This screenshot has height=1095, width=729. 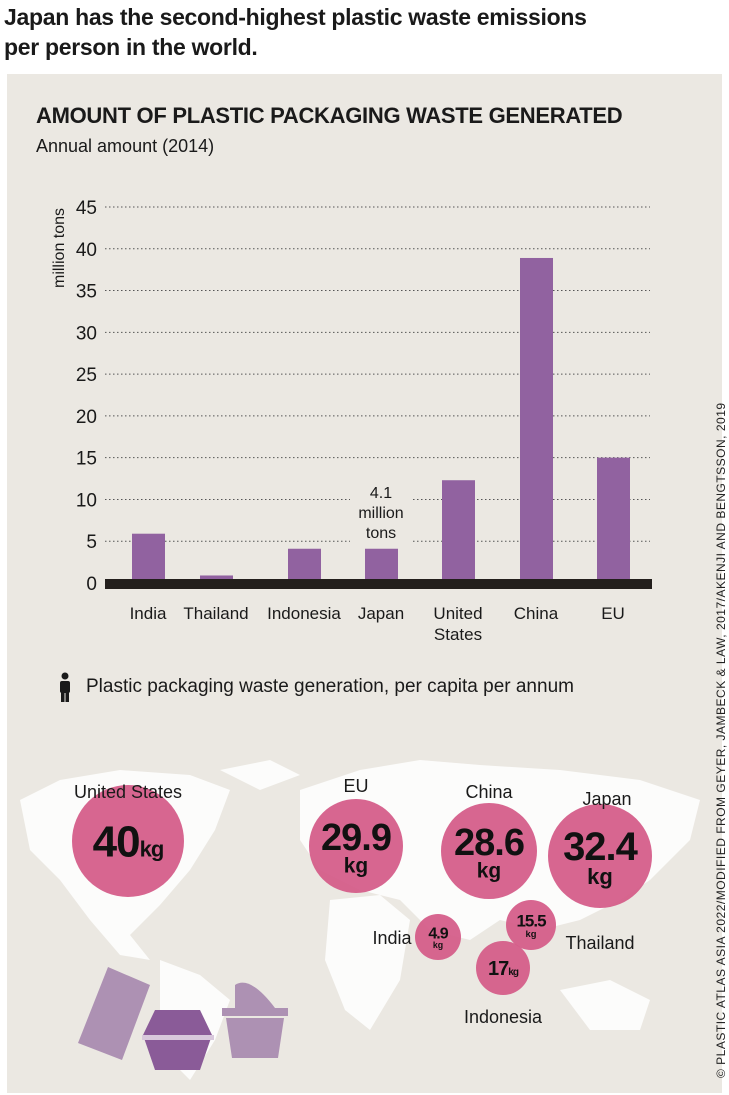 I want to click on bar-japan, so click(x=381, y=565).